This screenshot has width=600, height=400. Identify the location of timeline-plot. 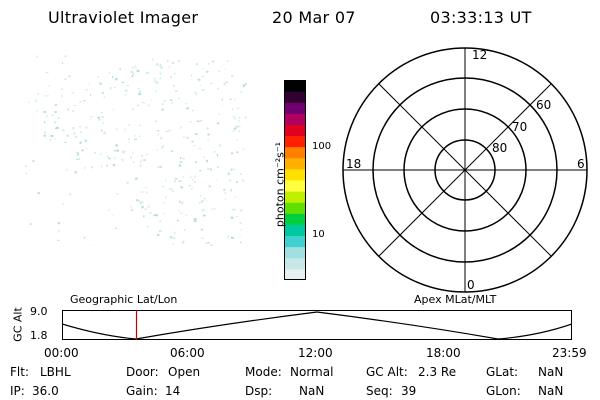
(317, 325).